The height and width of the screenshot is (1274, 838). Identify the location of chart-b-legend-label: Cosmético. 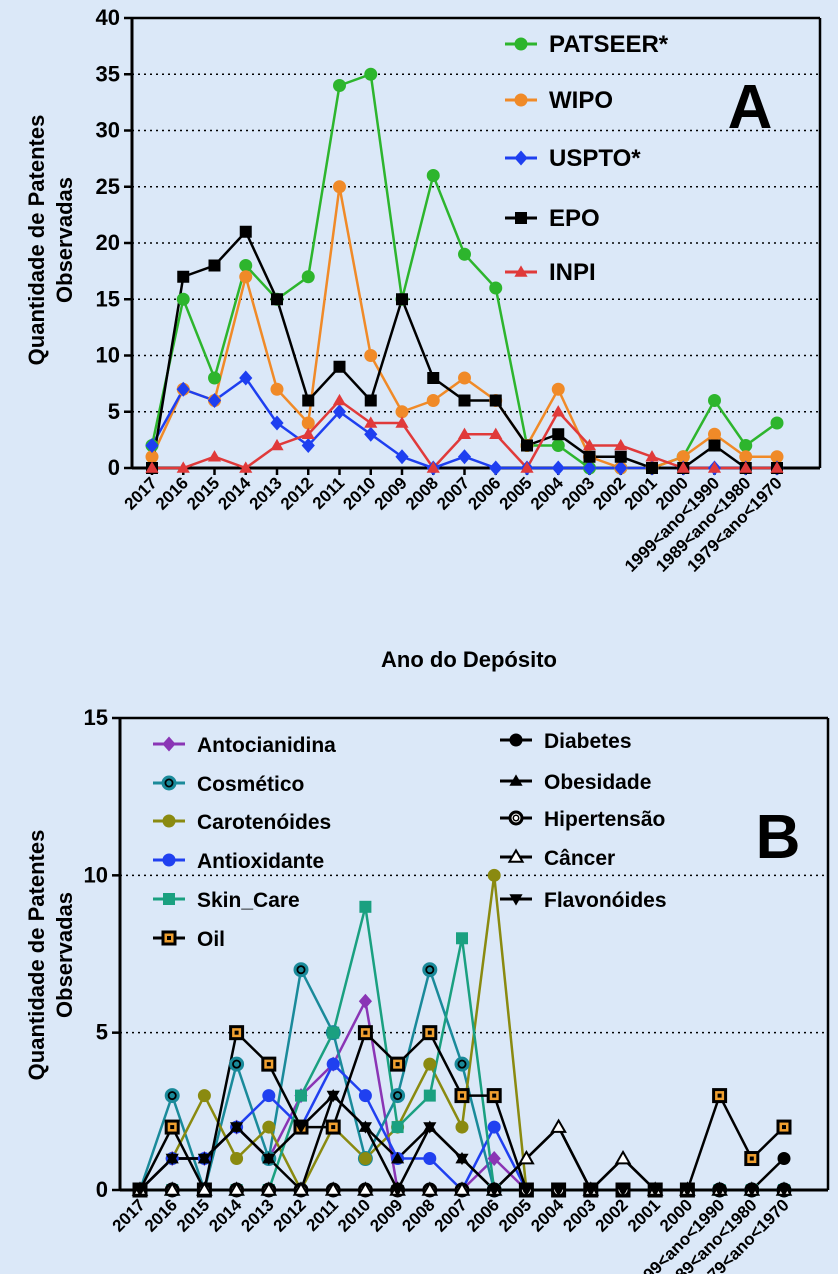
(250, 784).